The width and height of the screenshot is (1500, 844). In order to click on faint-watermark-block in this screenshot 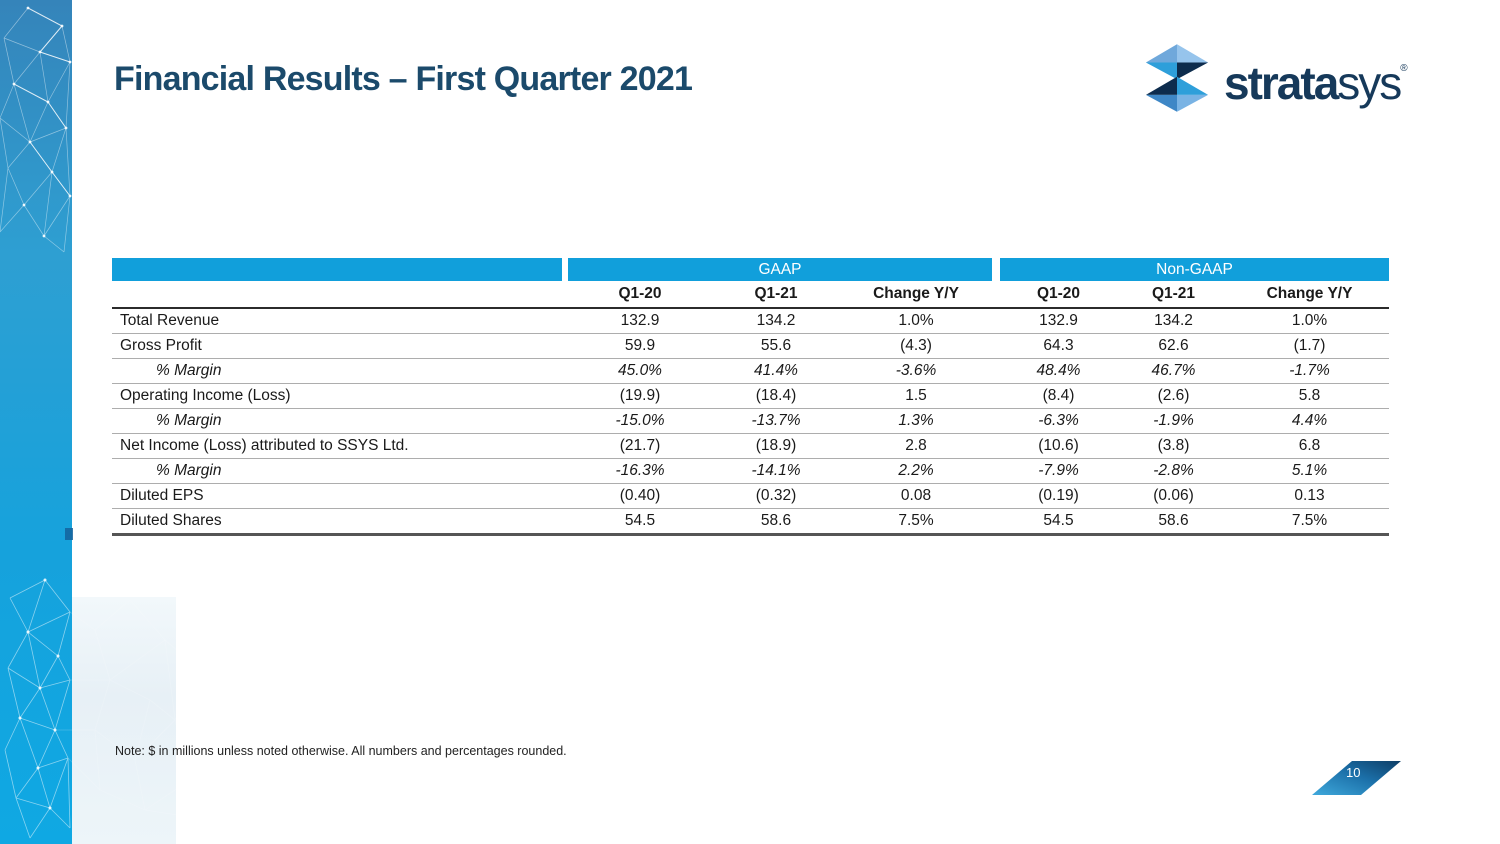, I will do `click(124, 720)`.